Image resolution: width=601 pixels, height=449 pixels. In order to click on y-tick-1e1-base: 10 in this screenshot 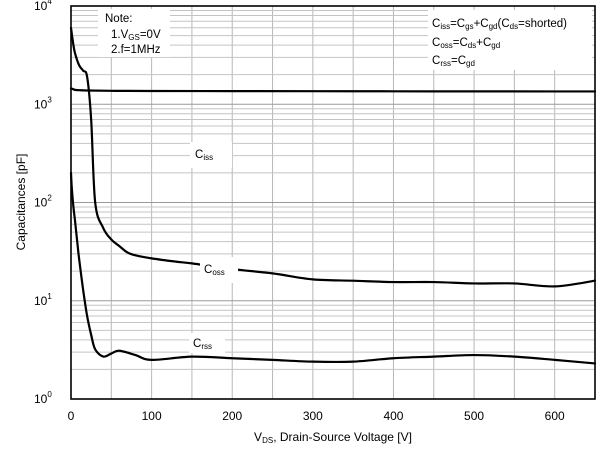, I will do `click(41, 301)`.